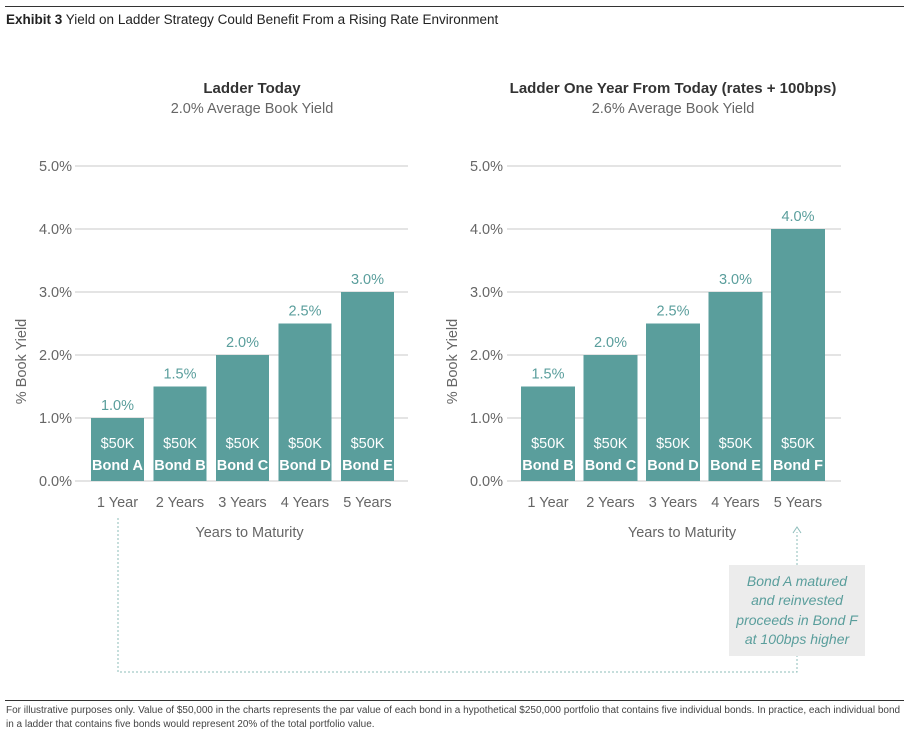  What do you see at coordinates (242, 343) in the screenshot?
I see `left-bar-value-label: 2.0%` at bounding box center [242, 343].